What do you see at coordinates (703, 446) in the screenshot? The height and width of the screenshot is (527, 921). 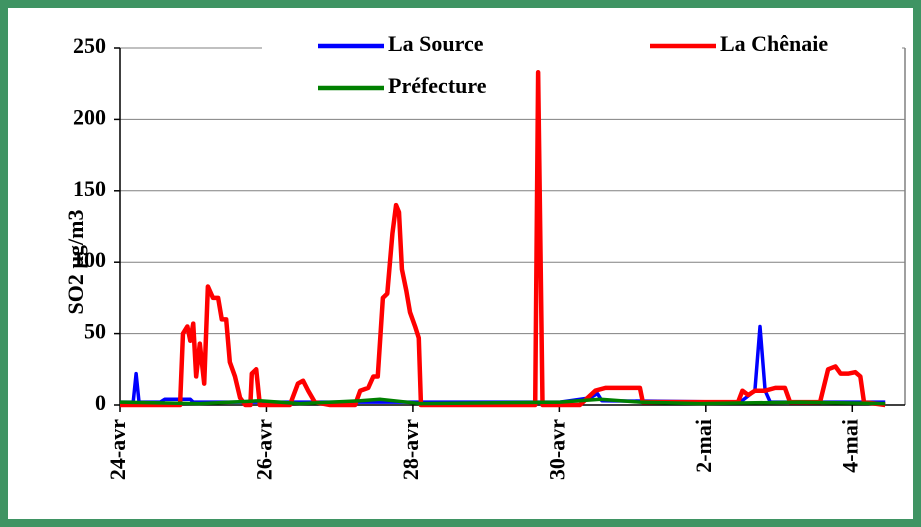 I see `x-tick-label: 2-mai` at bounding box center [703, 446].